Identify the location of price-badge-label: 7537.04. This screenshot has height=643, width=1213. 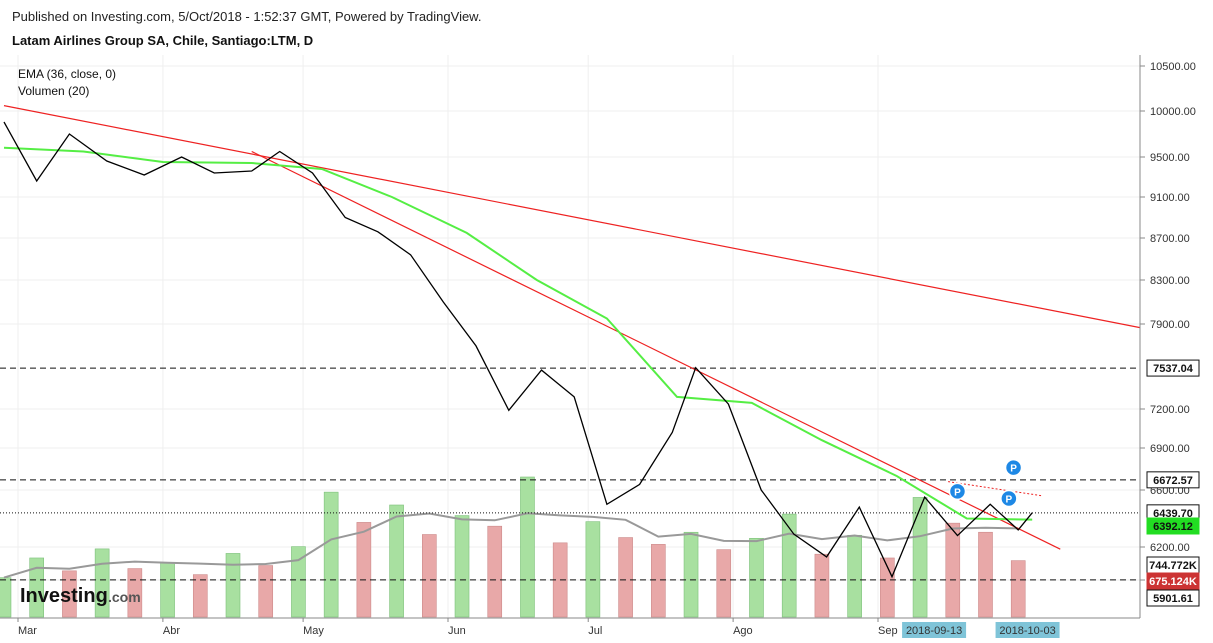
(1173, 369).